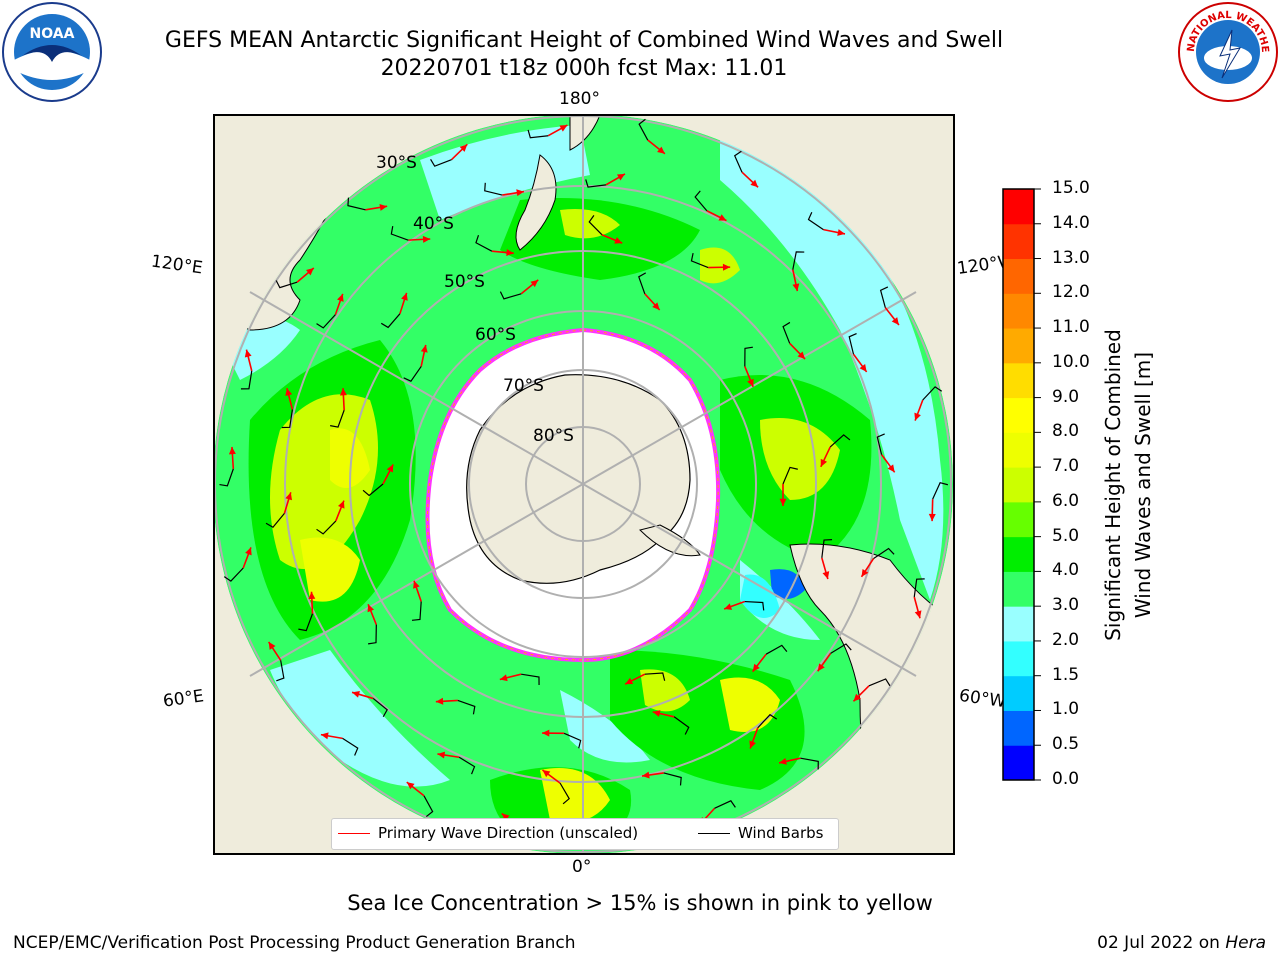  I want to click on colorbar-tick-label: 2.0, so click(1066, 639).